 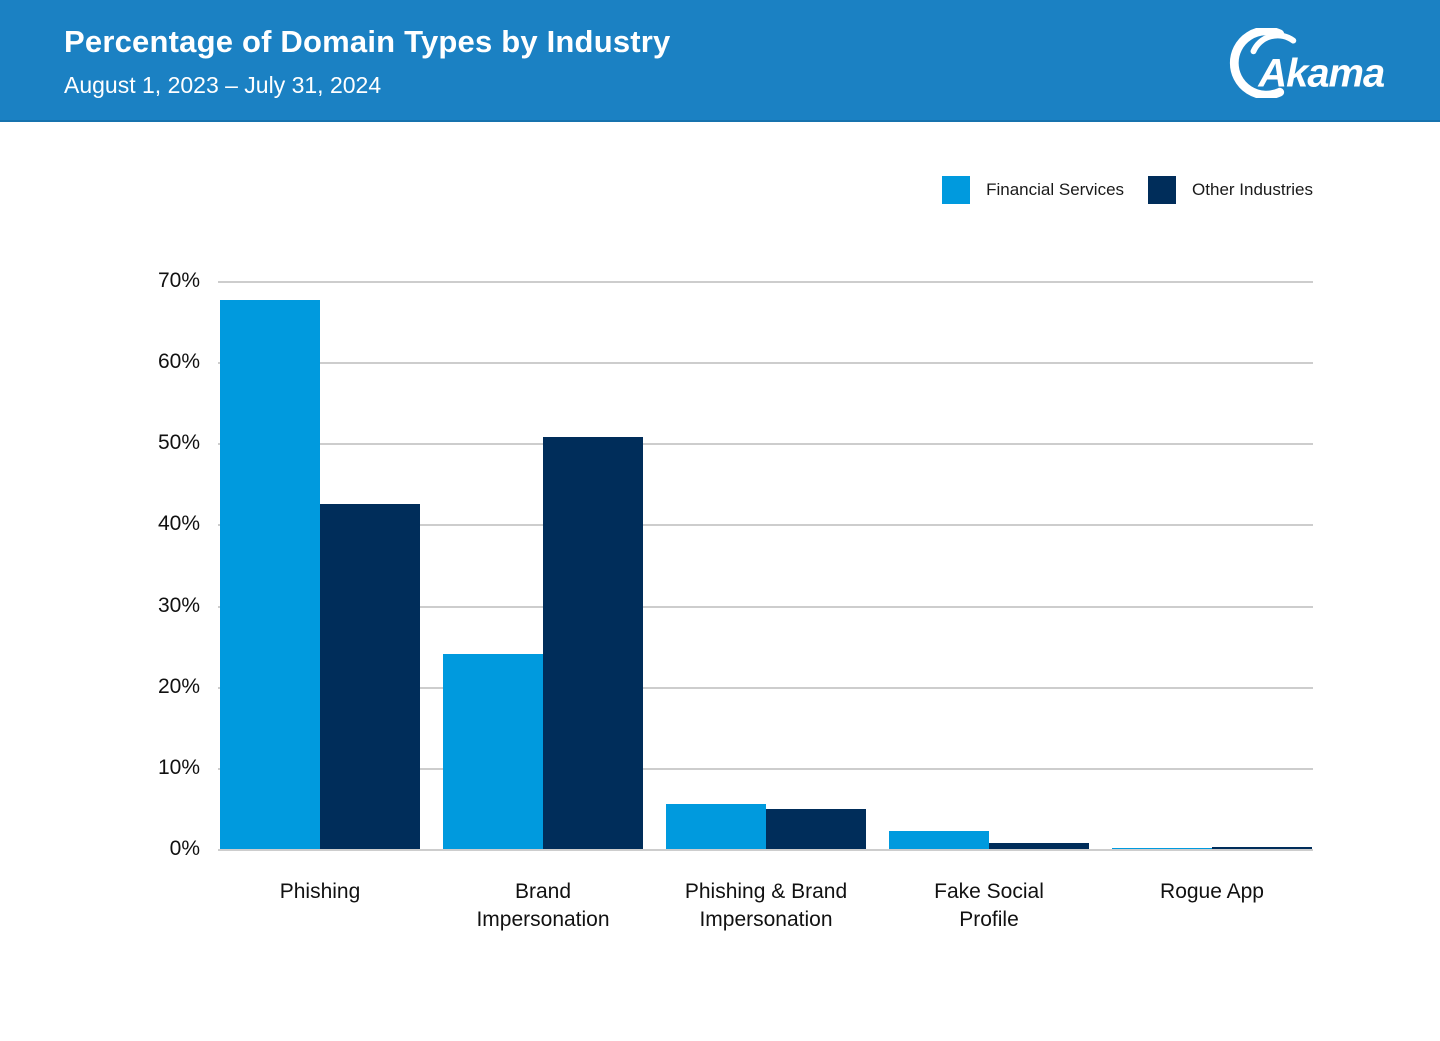 What do you see at coordinates (367, 41) in the screenshot?
I see `page-title: Percentage of Domain Types by Industry` at bounding box center [367, 41].